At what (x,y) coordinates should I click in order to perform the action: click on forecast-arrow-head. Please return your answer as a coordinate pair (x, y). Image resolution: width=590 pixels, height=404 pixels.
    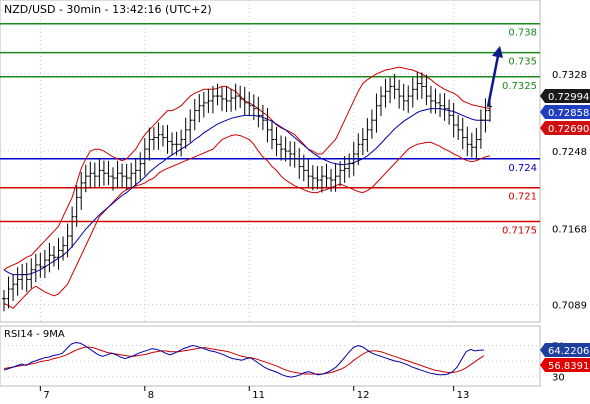
    Looking at the image, I should click on (497, 51).